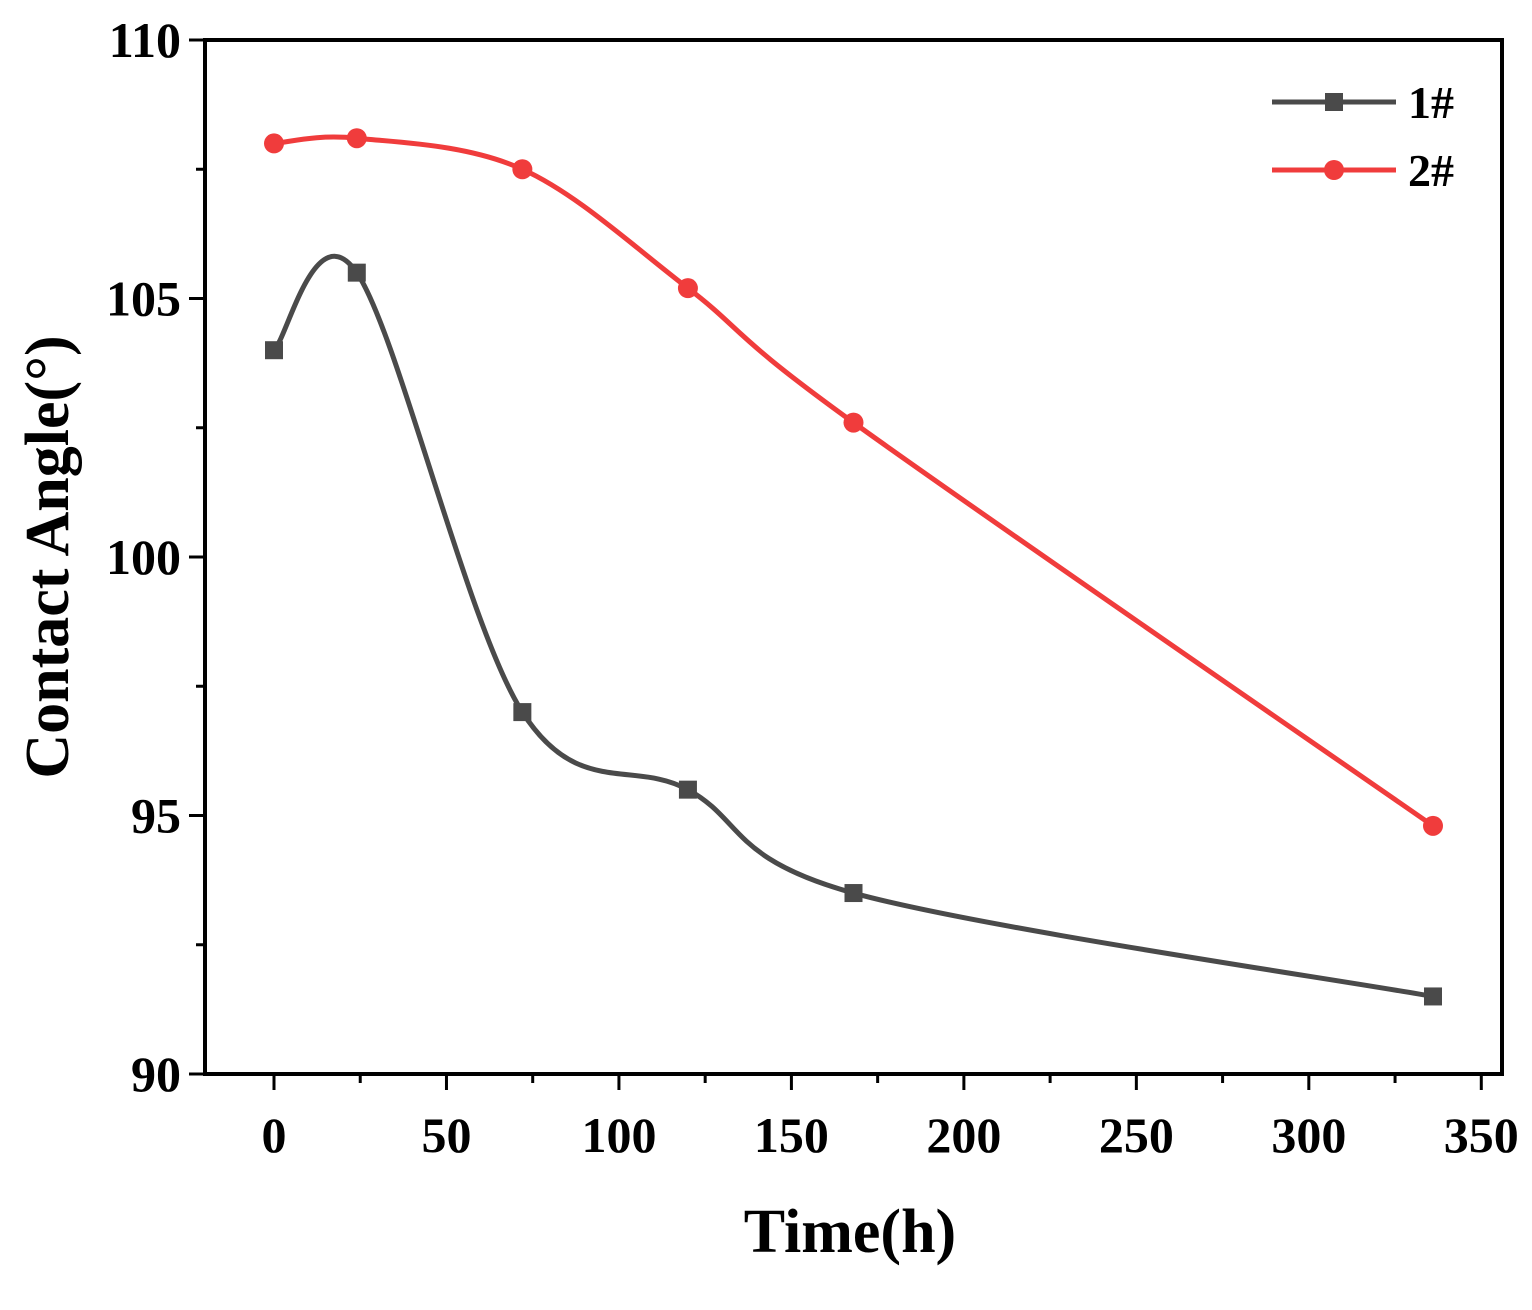 The image size is (1532, 1310). I want to click on y-tick-label: 90, so click(156, 1074).